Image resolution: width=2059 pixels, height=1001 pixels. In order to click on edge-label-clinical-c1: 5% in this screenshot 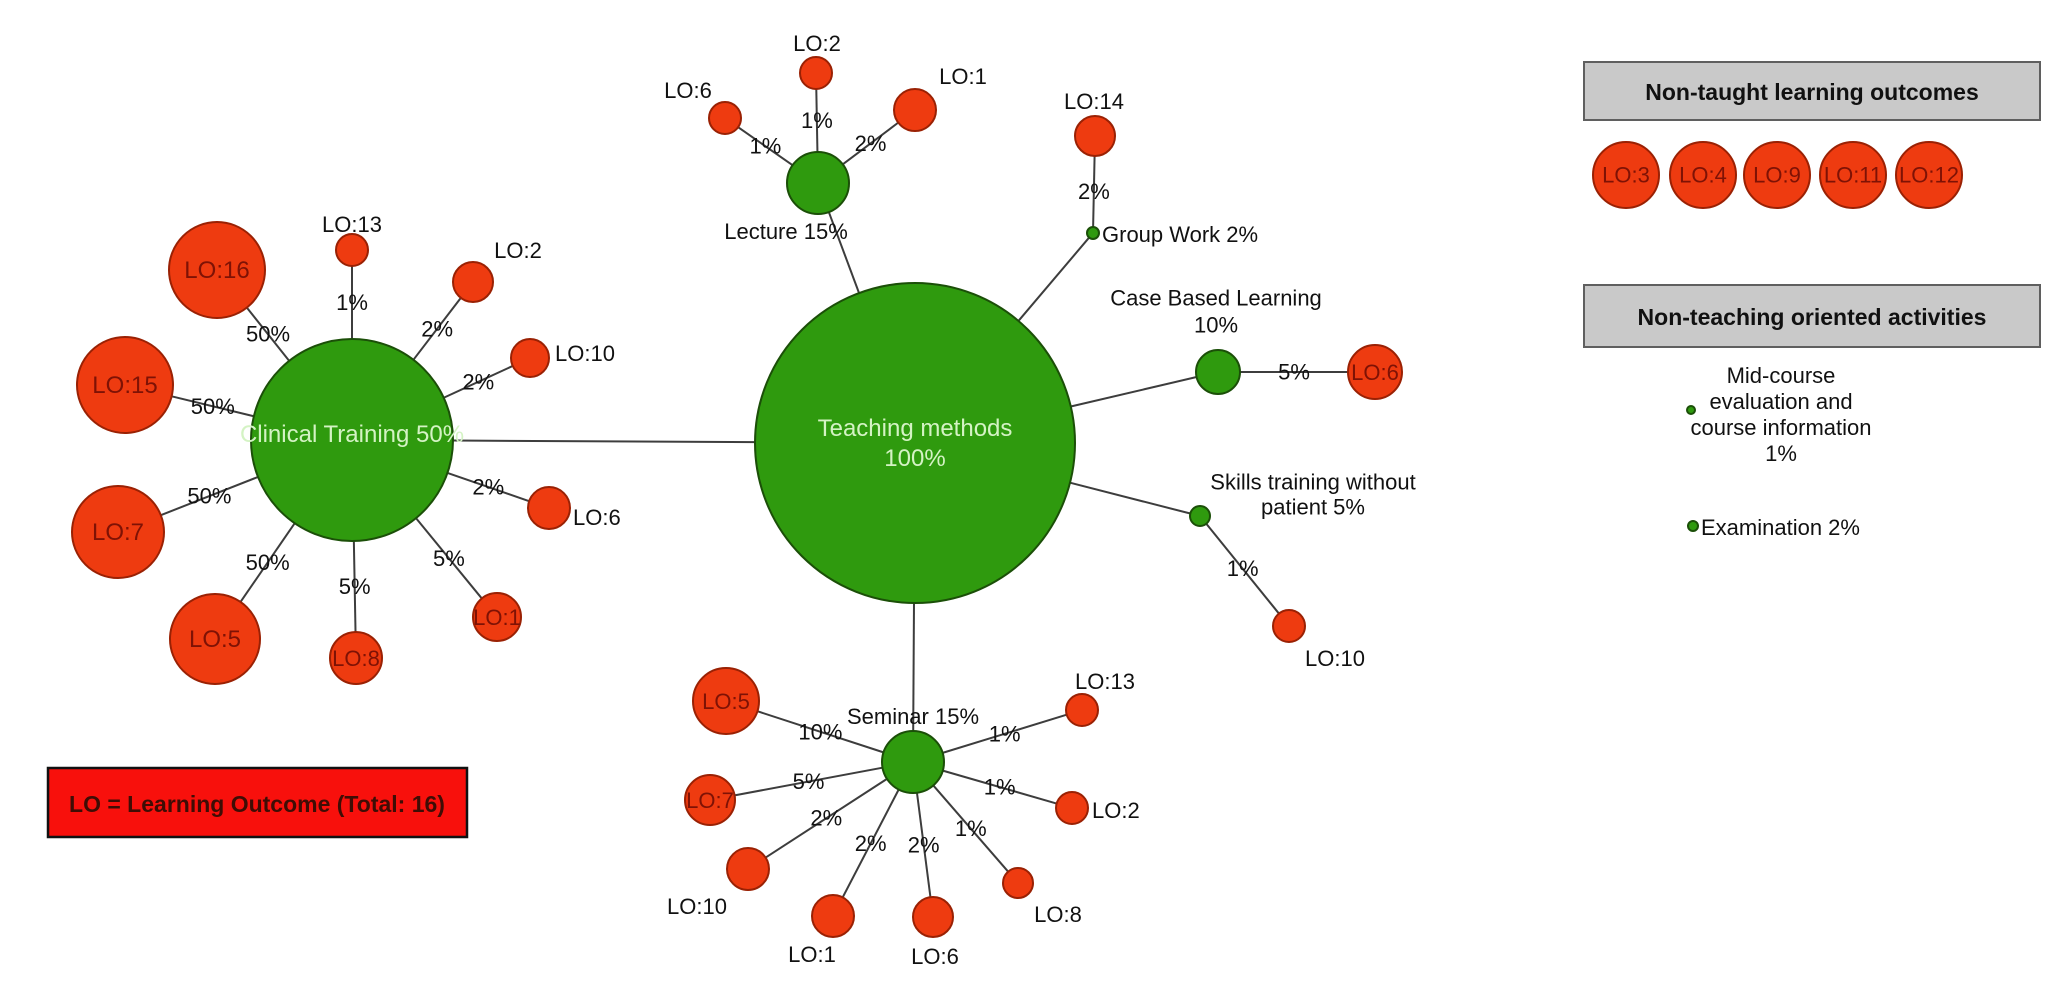, I will do `click(449, 558)`.